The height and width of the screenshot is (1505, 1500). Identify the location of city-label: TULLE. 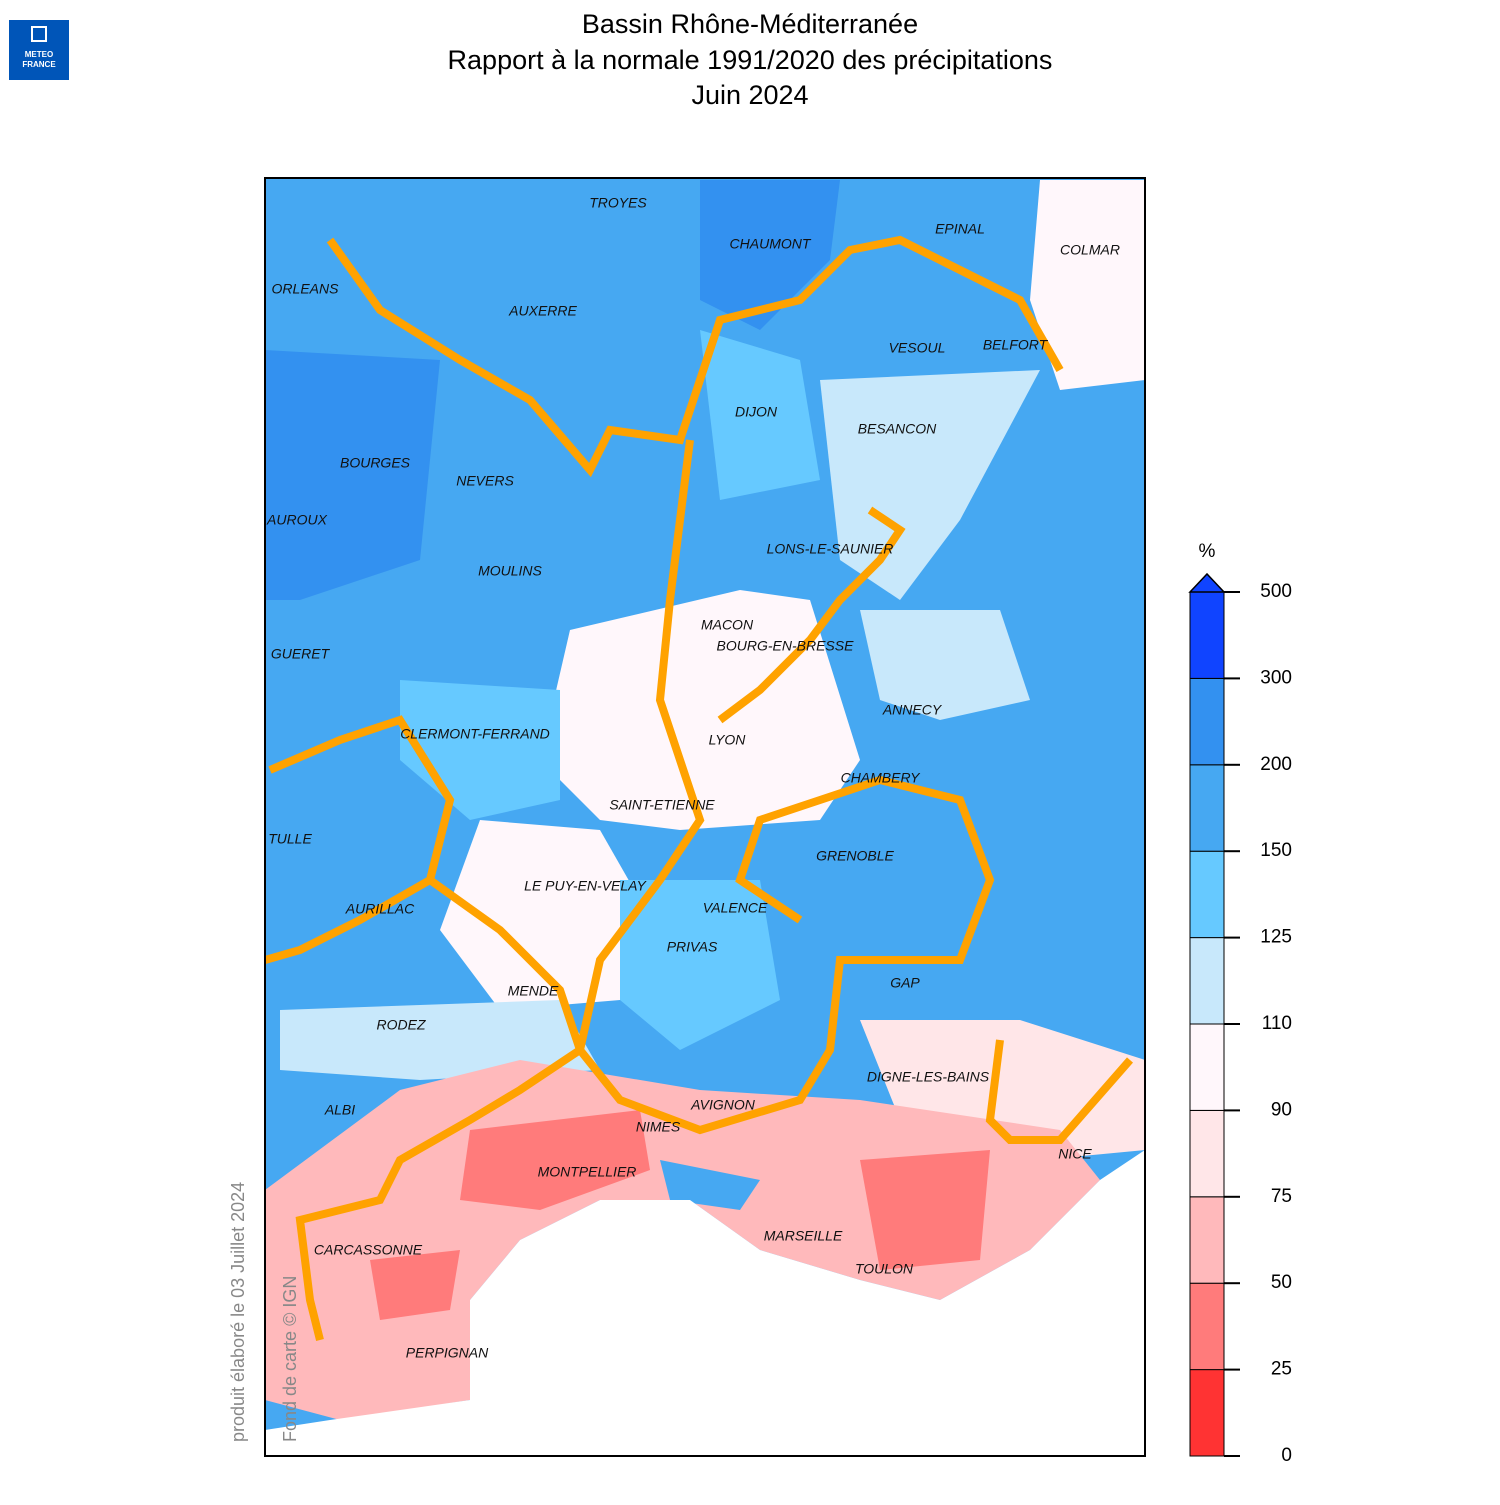
(290, 839).